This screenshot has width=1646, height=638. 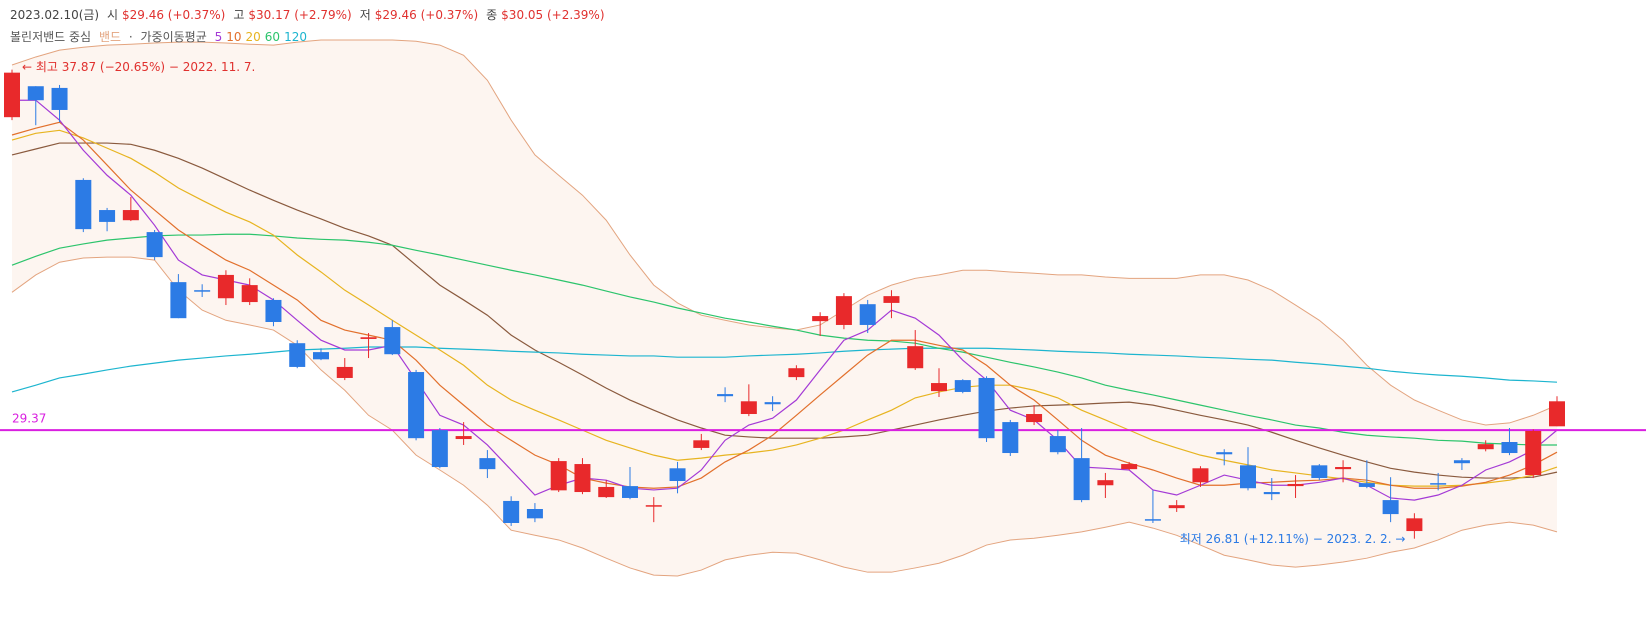 What do you see at coordinates (234, 37) in the screenshot?
I see `legend-item: 10` at bounding box center [234, 37].